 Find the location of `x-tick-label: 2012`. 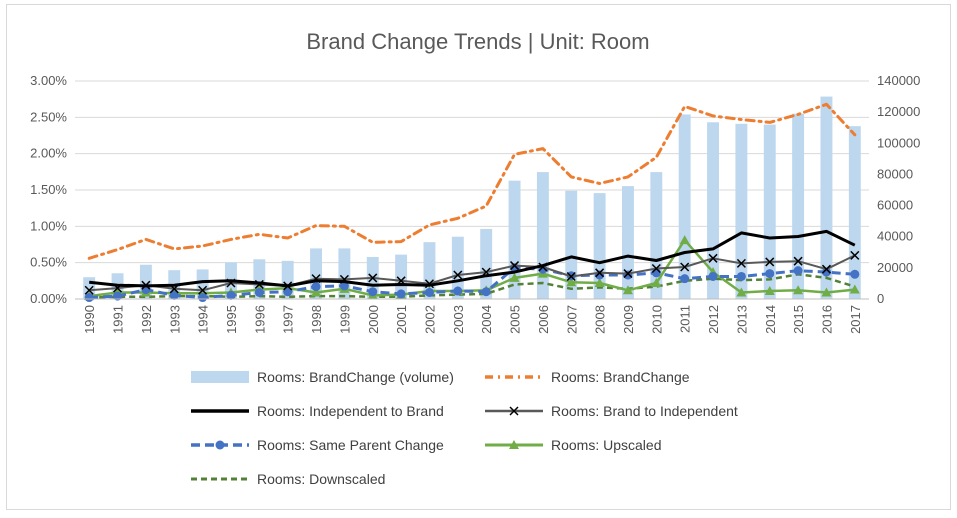

x-tick-label: 2012 is located at coordinates (713, 319).